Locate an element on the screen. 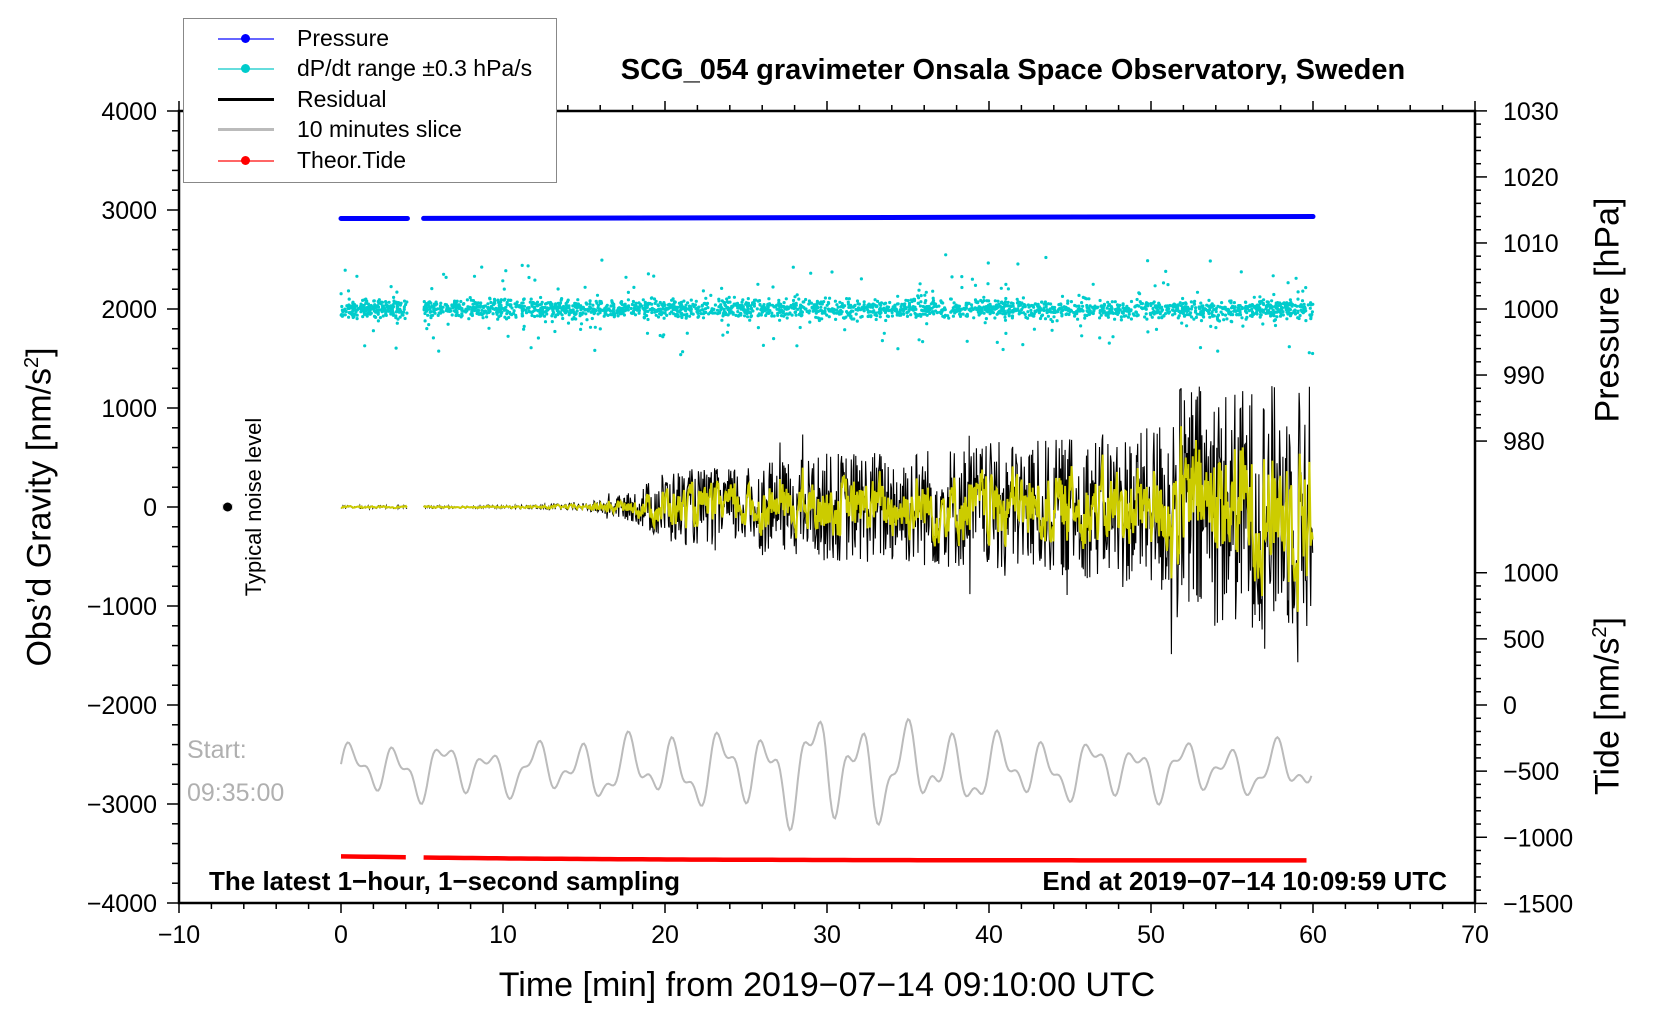 The image size is (1676, 1020). legend-marker is located at coordinates (245, 160).